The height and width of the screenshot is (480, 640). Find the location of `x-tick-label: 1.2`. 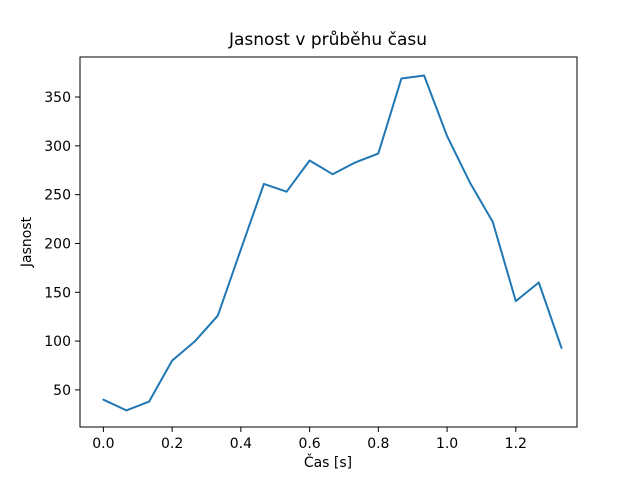

x-tick-label: 1.2 is located at coordinates (516, 444).